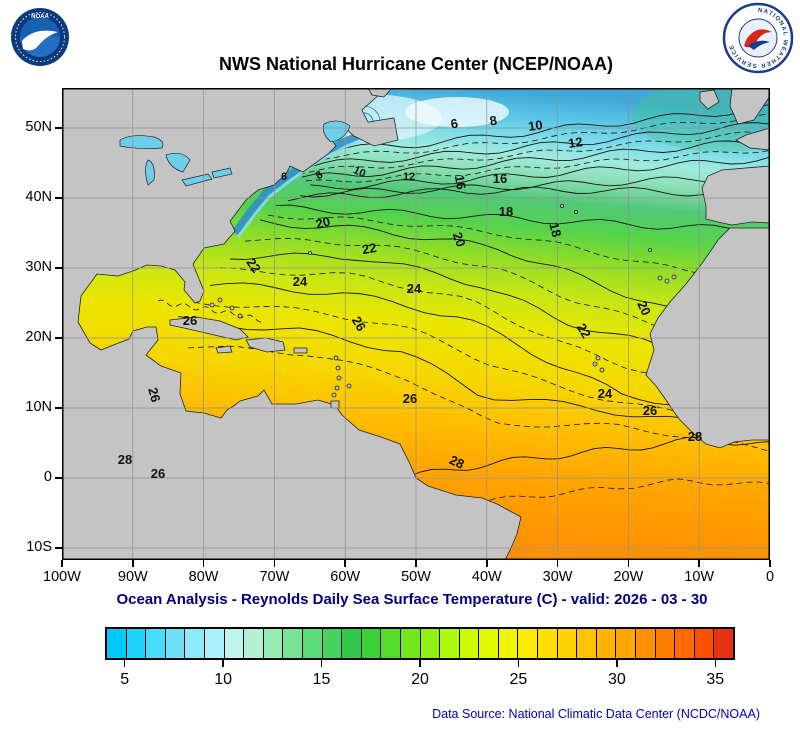 Image resolution: width=800 pixels, height=737 pixels. Describe the element at coordinates (300, 350) in the screenshot. I see `land-puerto-rico` at that location.